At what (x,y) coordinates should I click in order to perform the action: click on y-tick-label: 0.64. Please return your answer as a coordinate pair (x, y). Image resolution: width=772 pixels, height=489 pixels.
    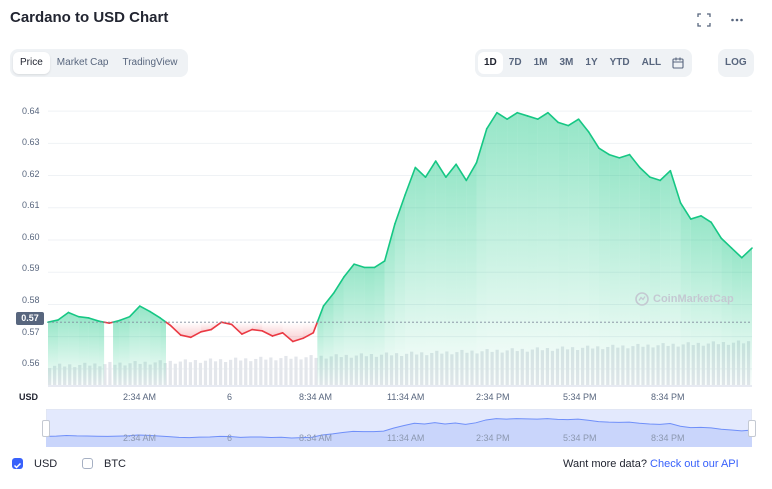
    Looking at the image, I should click on (31, 111).